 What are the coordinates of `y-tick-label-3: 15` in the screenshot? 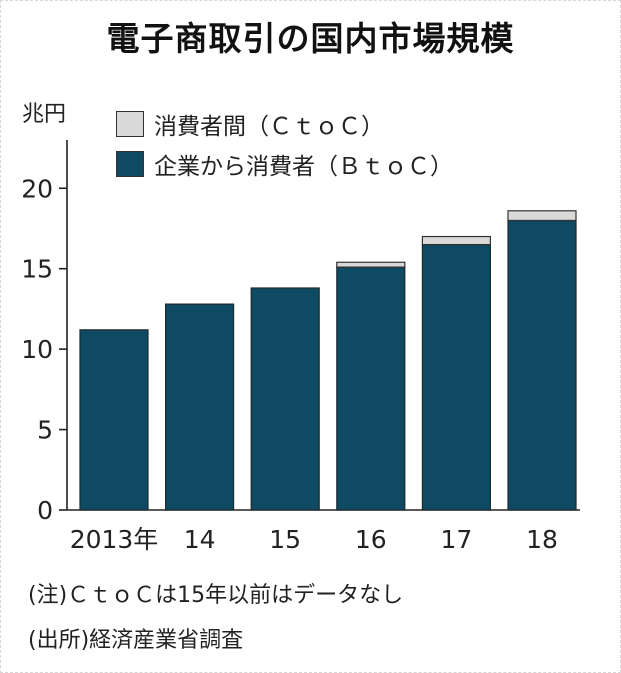 It's located at (37, 269).